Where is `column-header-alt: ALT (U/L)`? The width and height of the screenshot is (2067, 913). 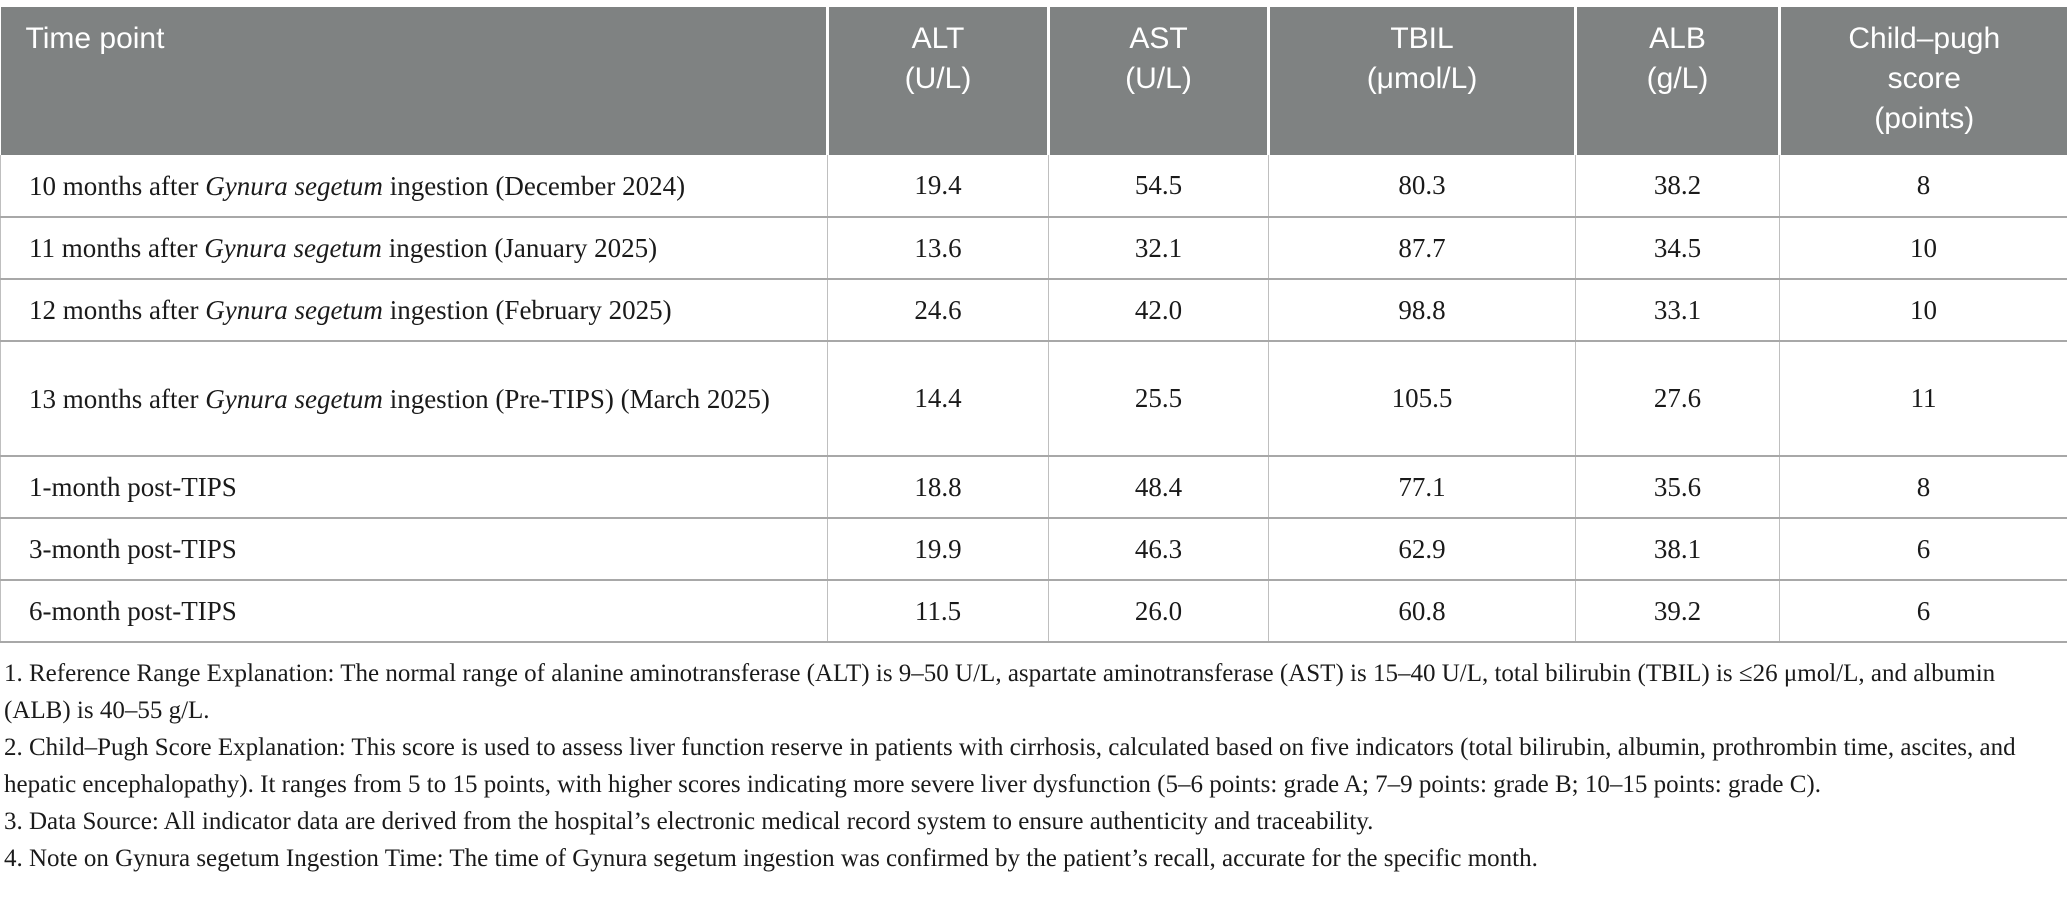 column-header-alt: ALT (U/L) is located at coordinates (937, 81).